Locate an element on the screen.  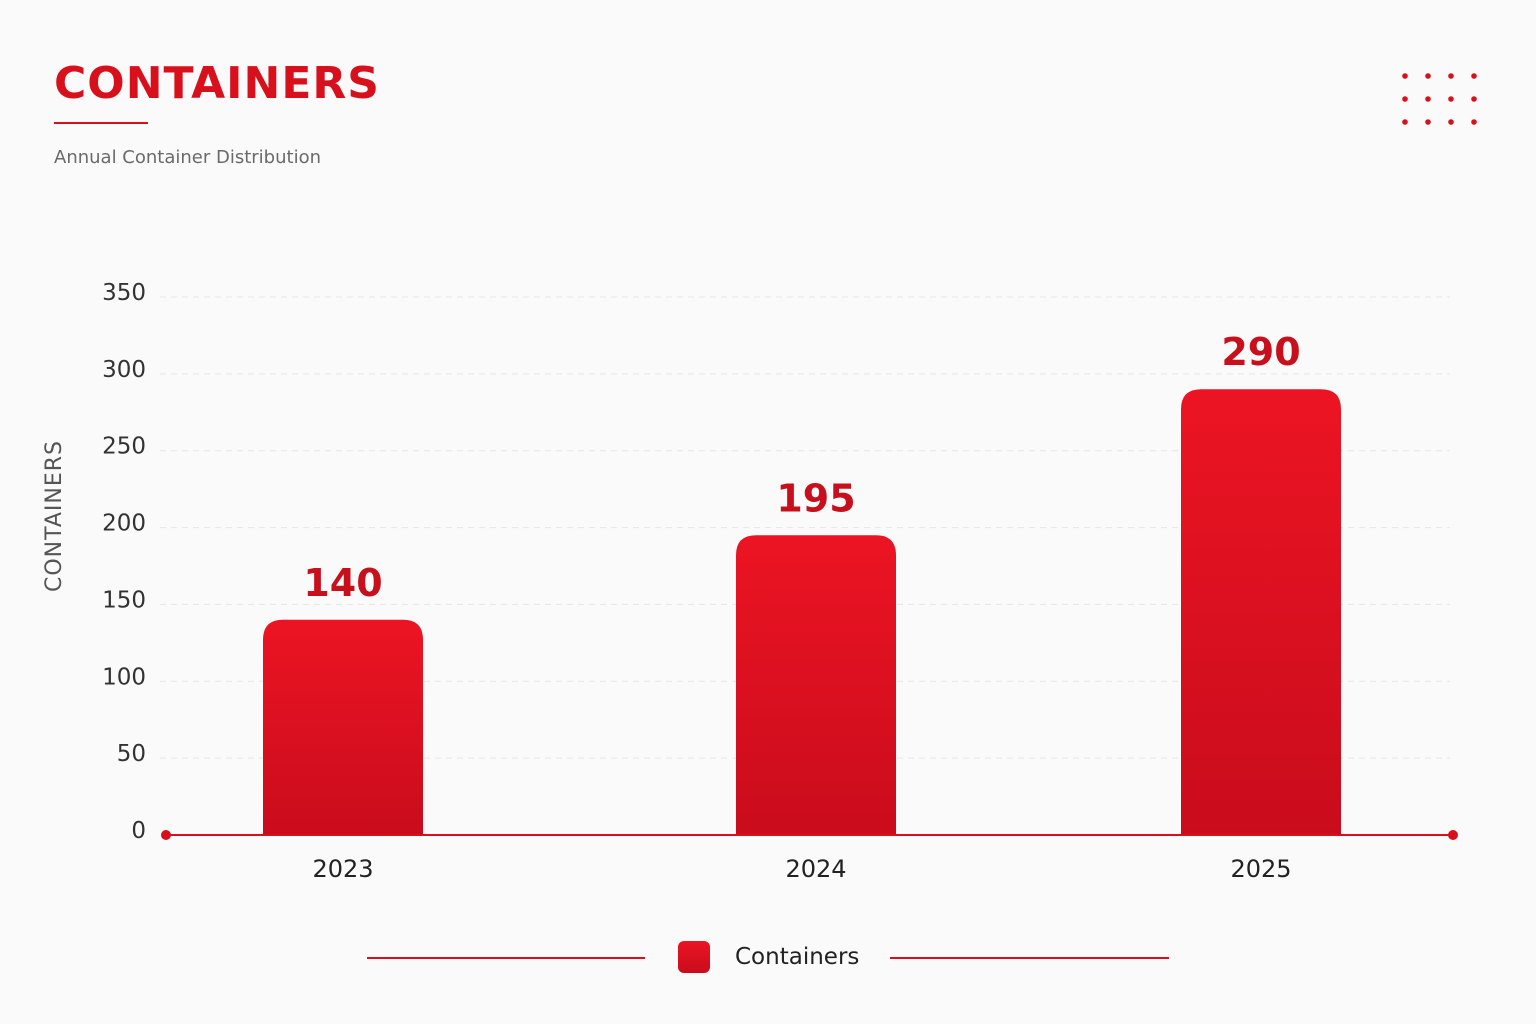
y-tick-label: 250 is located at coordinates (124, 447).